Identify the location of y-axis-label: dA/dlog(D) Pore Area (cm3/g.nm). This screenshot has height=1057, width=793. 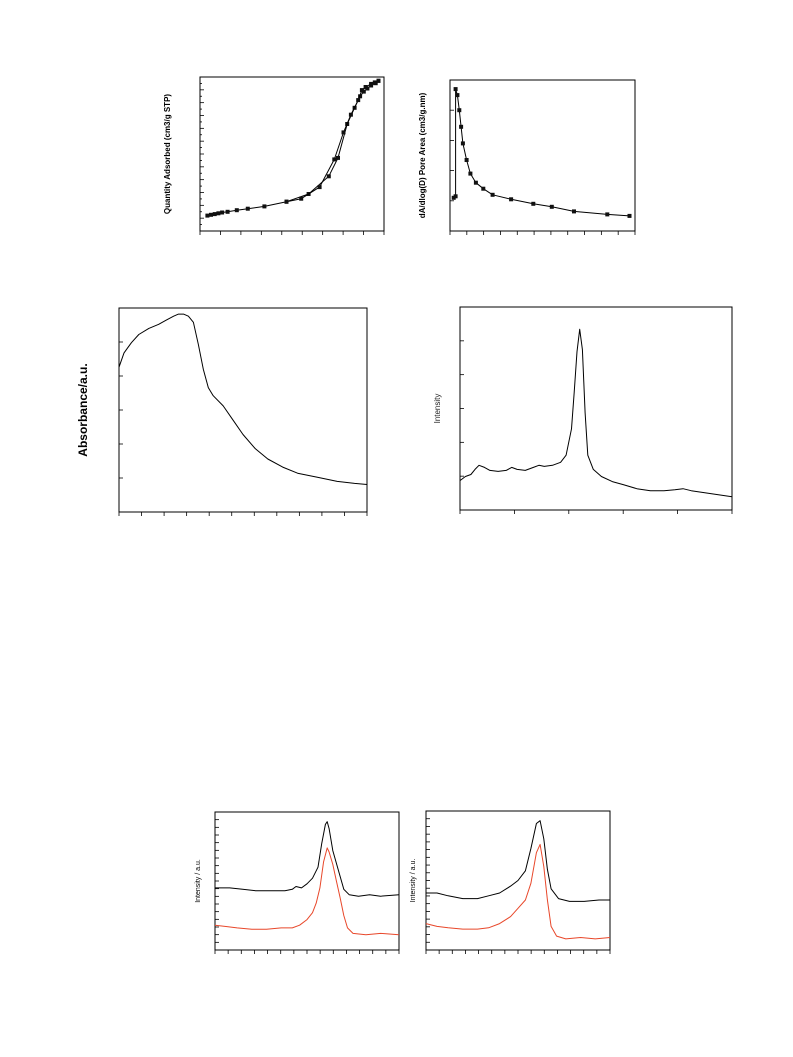
(422, 155).